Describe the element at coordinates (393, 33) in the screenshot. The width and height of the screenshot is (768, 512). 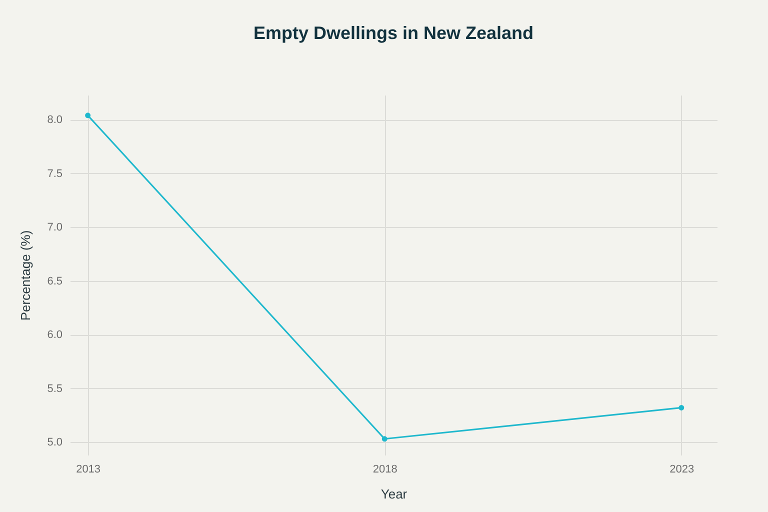
I see `chart-title: Empty Dwellings in New Zealand` at that location.